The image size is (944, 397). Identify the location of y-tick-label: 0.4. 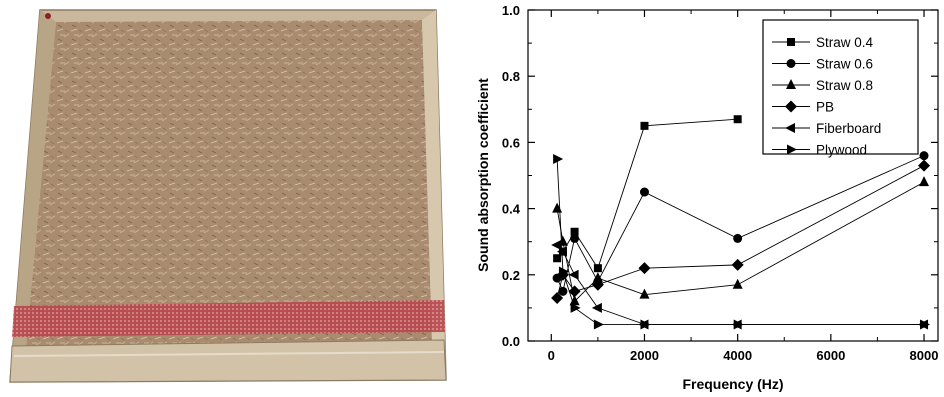
(511, 209).